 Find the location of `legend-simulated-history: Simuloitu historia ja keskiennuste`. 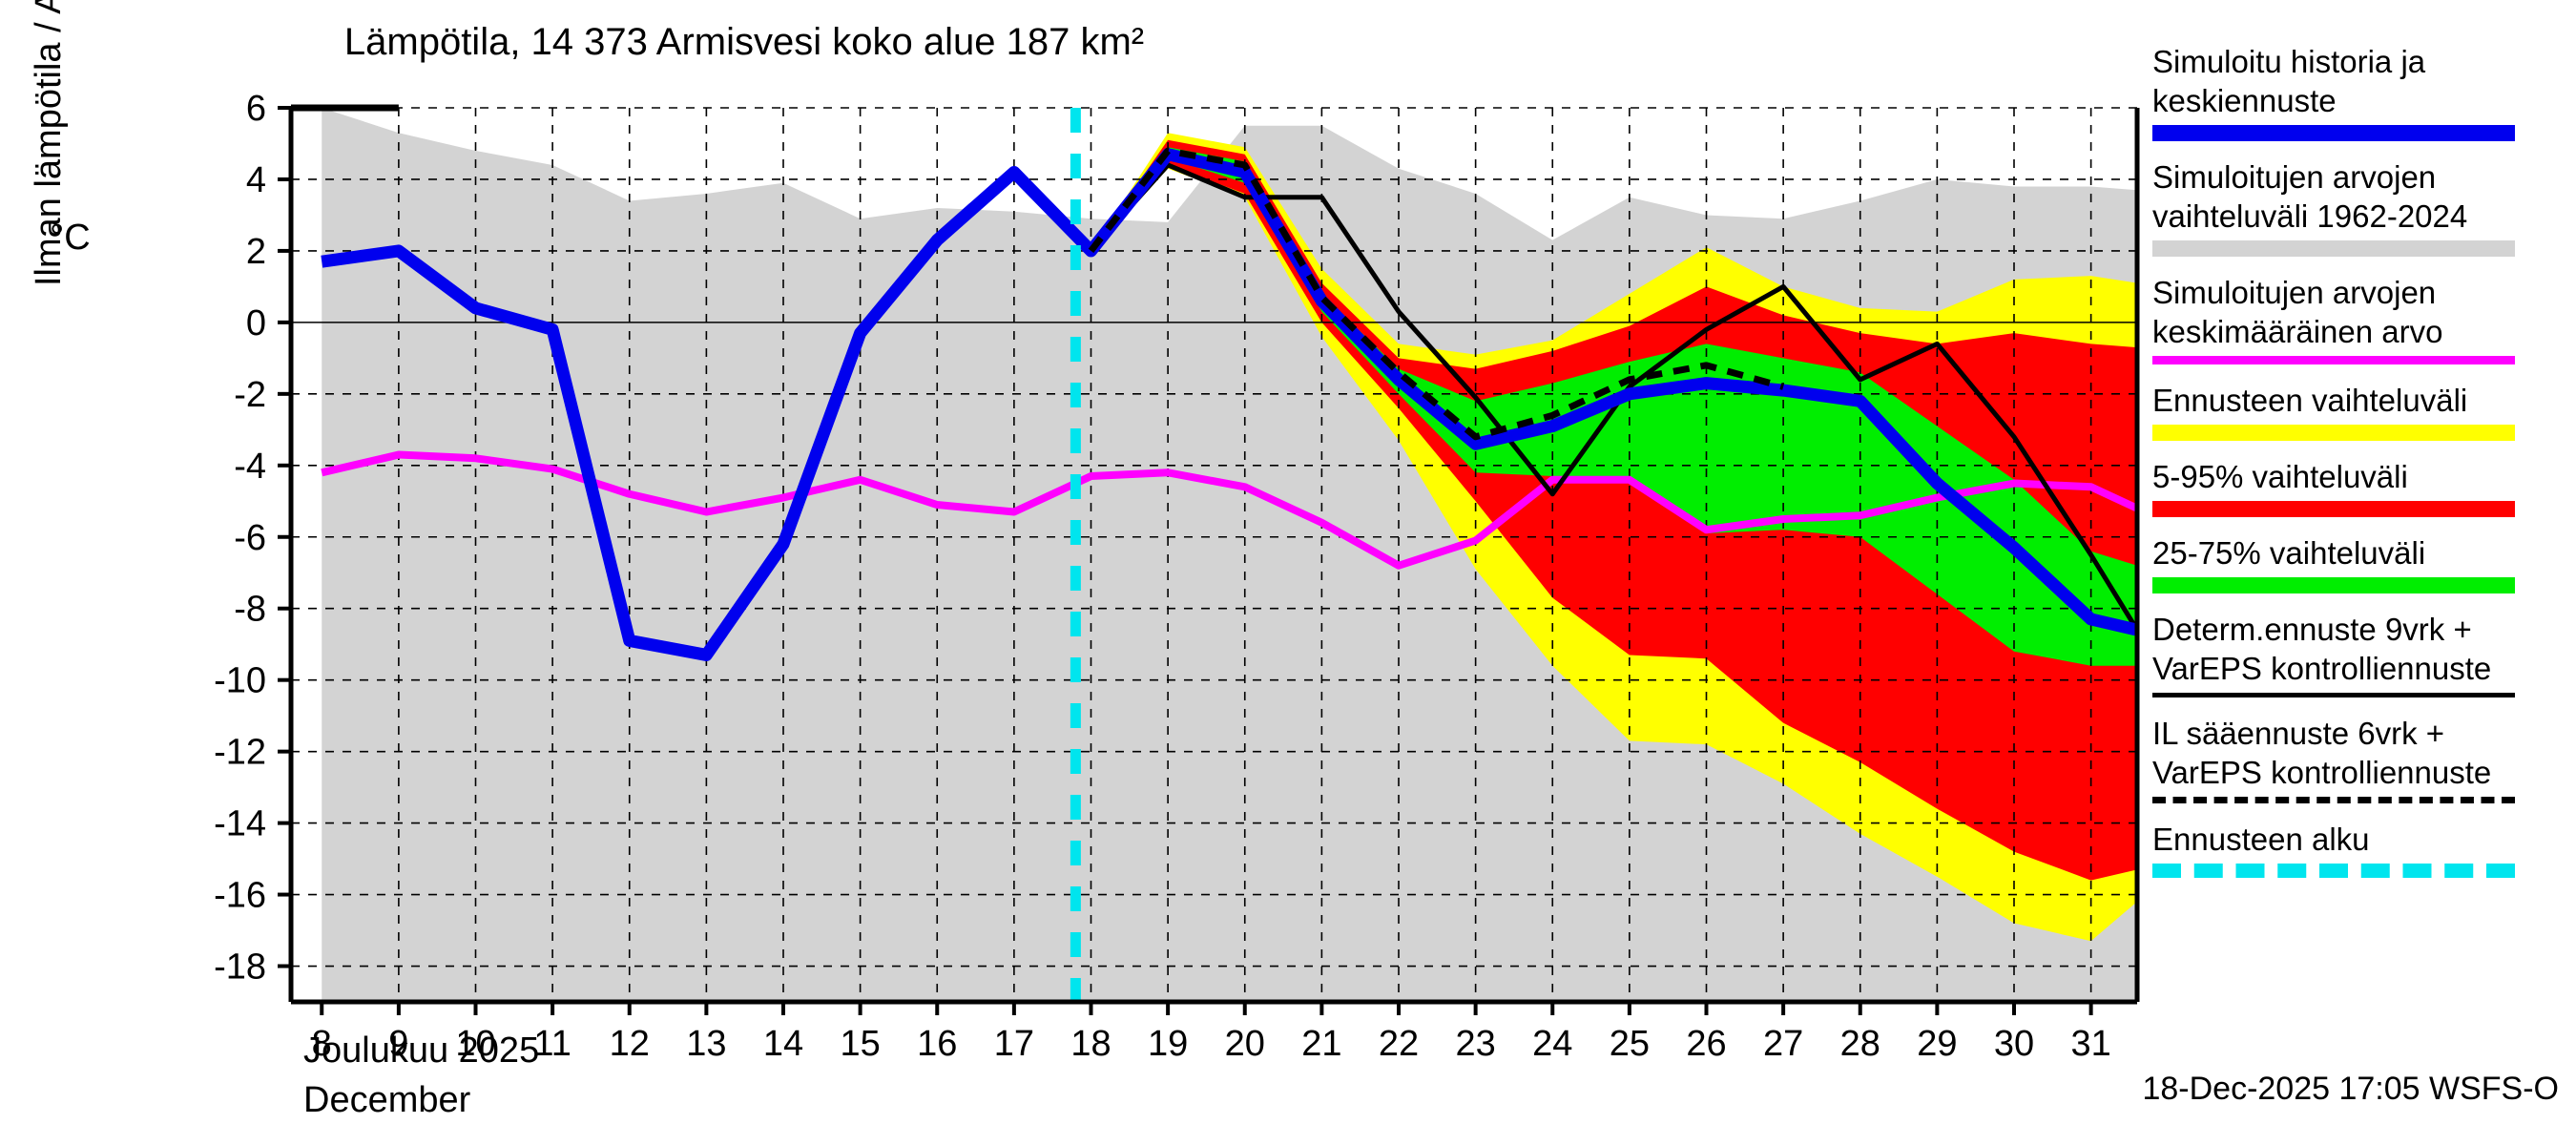

legend-simulated-history: Simuloitu historia ja keskiennuste is located at coordinates (2362, 92).